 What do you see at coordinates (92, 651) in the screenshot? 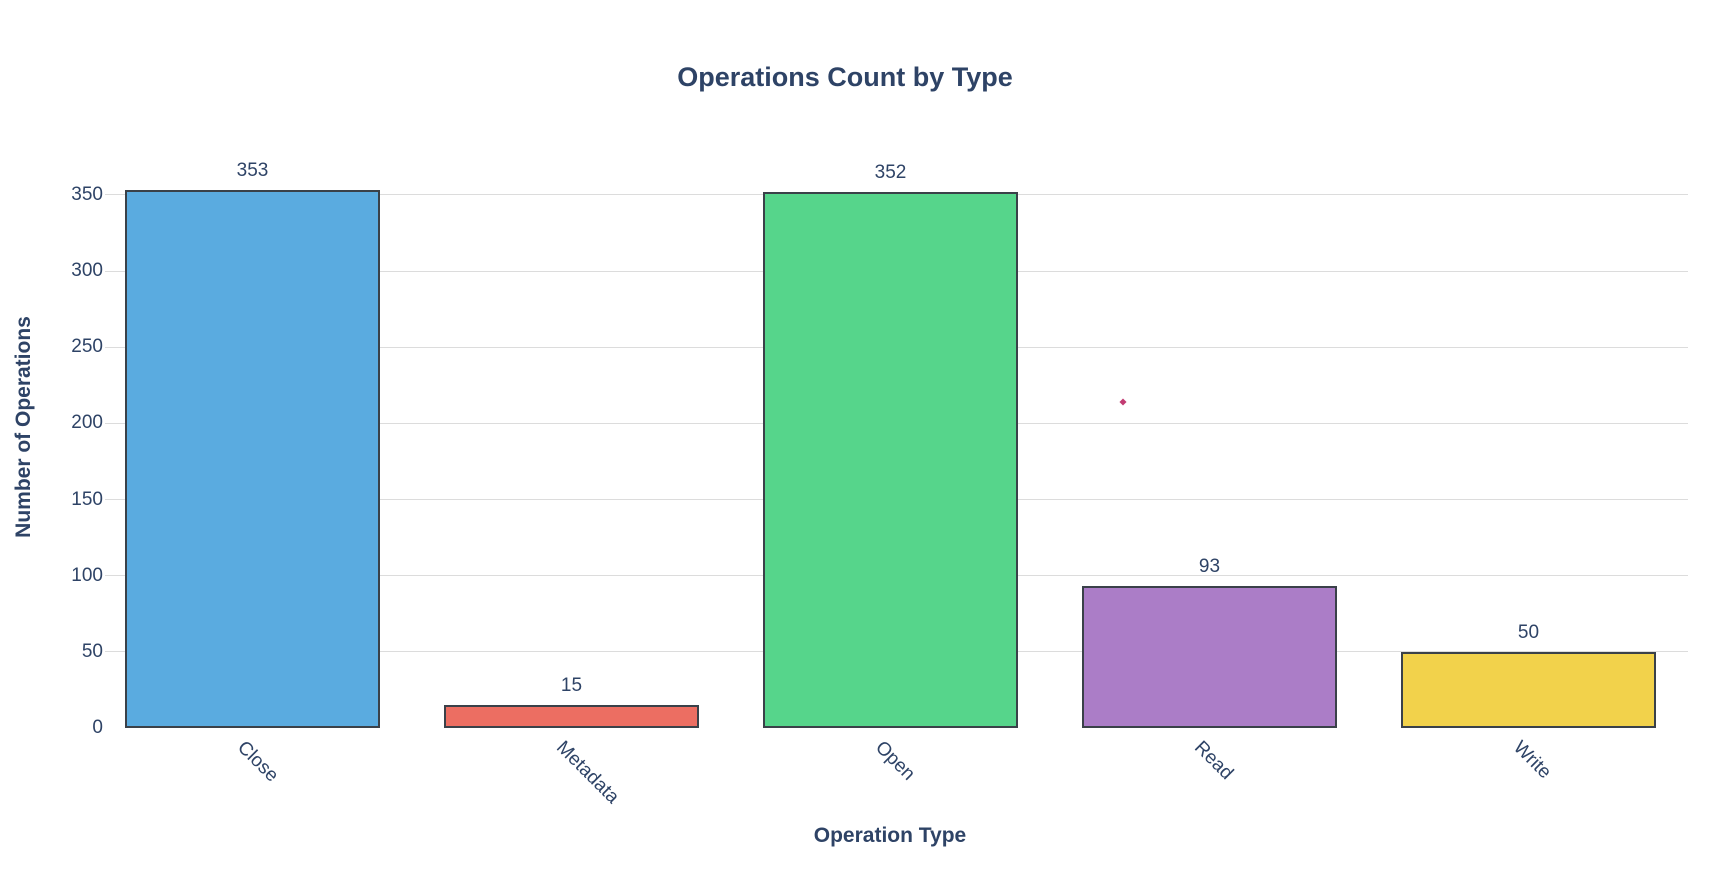
I see `y-tick-label: 50` at bounding box center [92, 651].